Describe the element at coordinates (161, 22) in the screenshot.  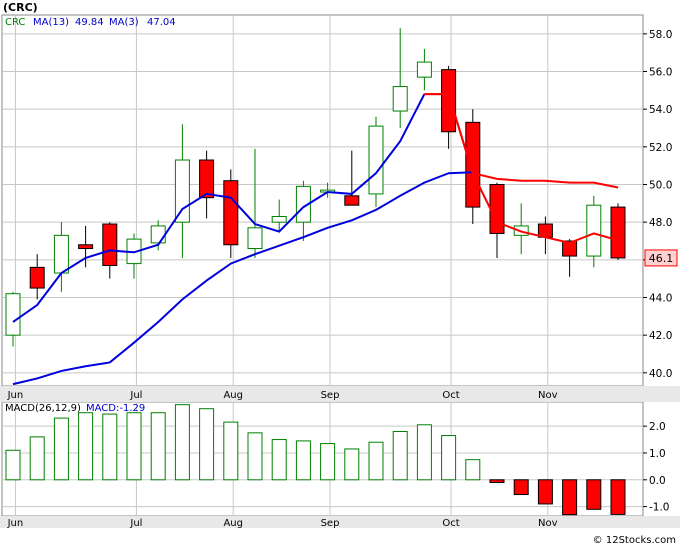
I see `legend-ma3-value: 47.04` at that location.